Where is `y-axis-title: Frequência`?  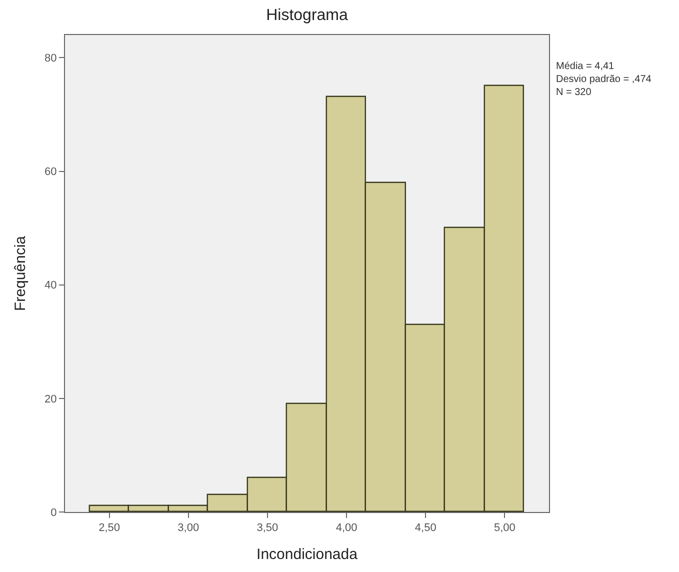 y-axis-title: Frequência is located at coordinates (20, 273).